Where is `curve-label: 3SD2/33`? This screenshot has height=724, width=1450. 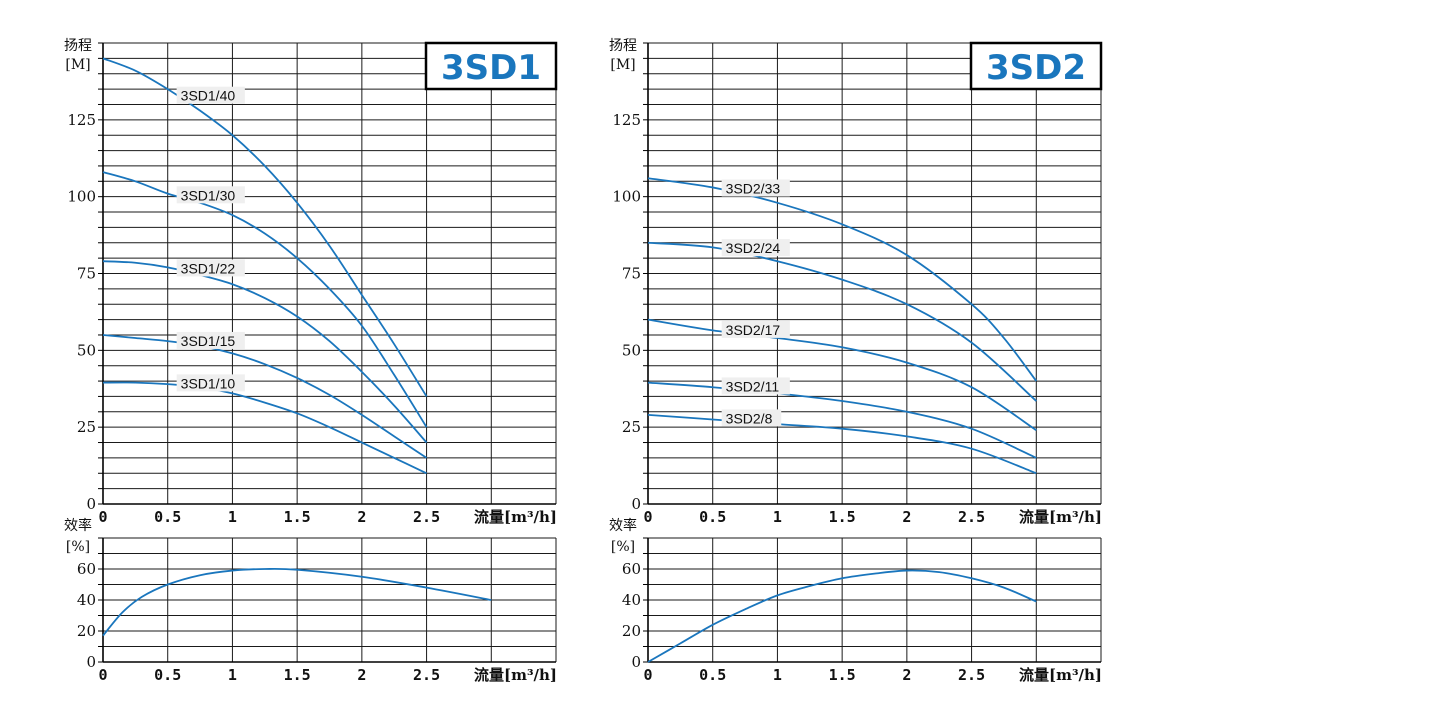
curve-label: 3SD2/33 is located at coordinates (753, 189).